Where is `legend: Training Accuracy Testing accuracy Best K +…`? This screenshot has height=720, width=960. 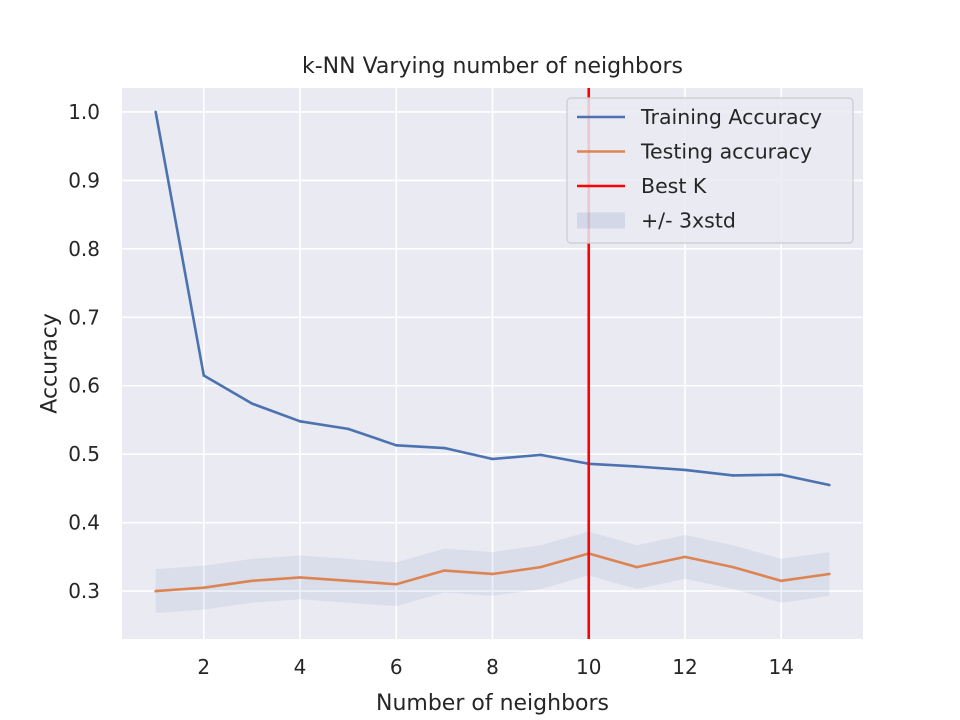 legend: Training Accuracy Testing accuracy Best K +… is located at coordinates (710, 170).